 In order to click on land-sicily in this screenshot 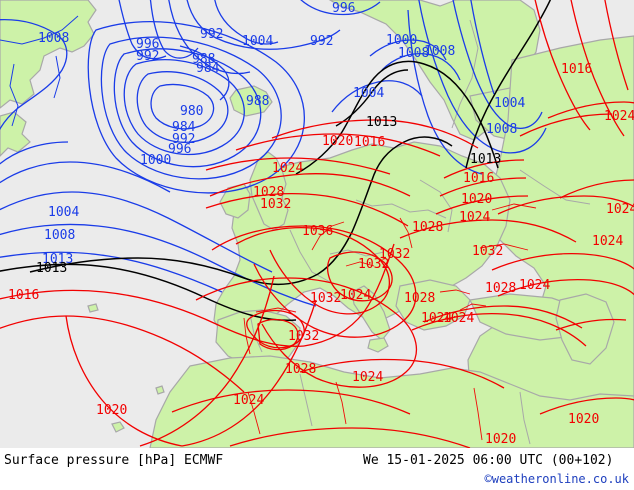, I will do `click(378, 345)`.